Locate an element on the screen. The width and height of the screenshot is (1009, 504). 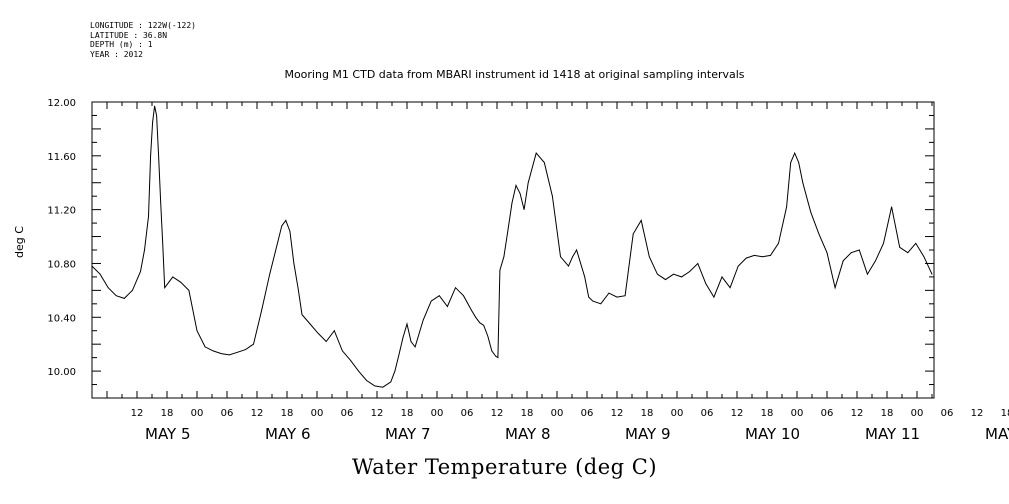
x-day-label: MAY 6 is located at coordinates (288, 434).